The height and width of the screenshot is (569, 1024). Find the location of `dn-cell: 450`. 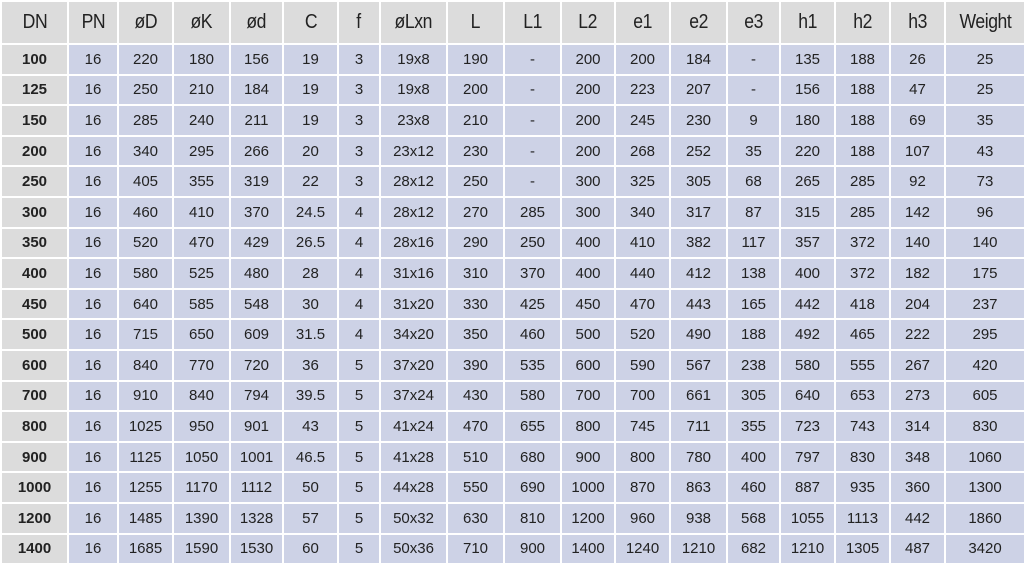

dn-cell: 450 is located at coordinates (34, 304).